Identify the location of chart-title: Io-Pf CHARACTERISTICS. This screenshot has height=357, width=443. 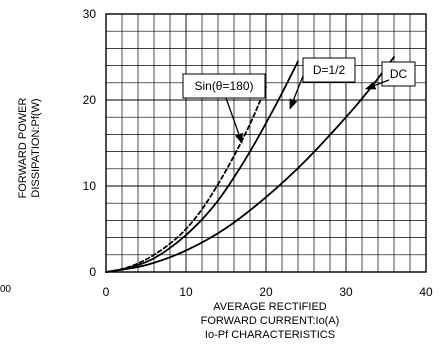
(270, 335).